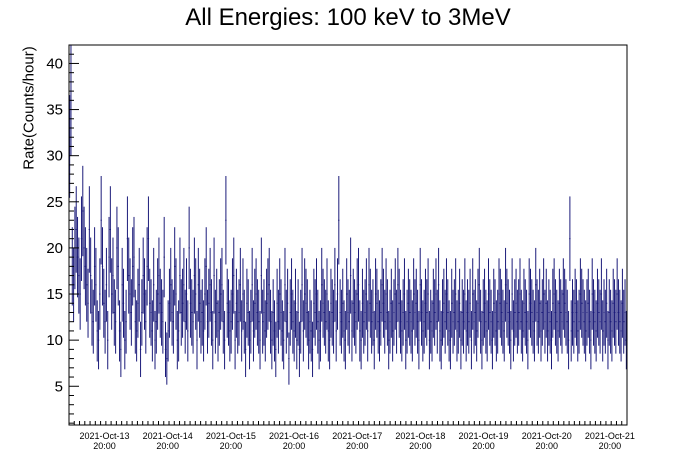 The height and width of the screenshot is (472, 696). Describe the element at coordinates (54, 294) in the screenshot. I see `y-tick-label: 15` at that location.